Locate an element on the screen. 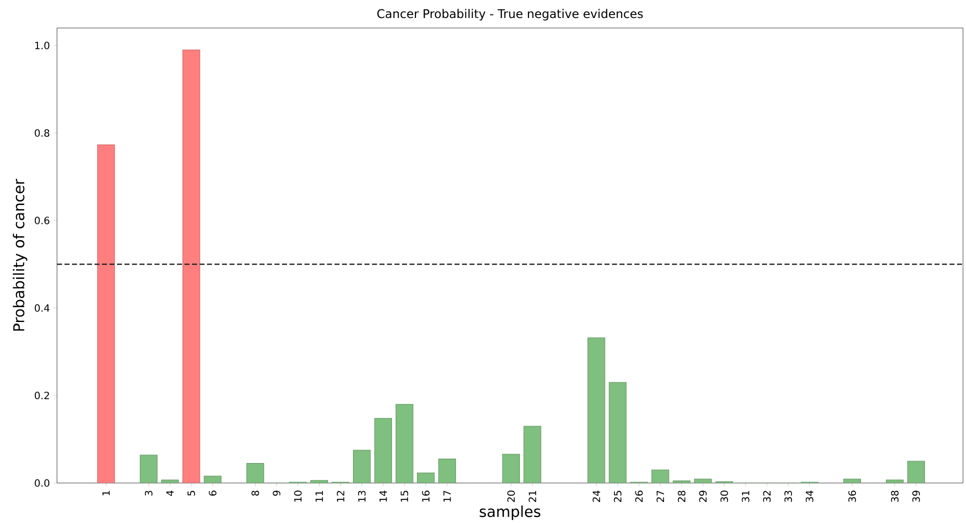 The image size is (966, 524). chart-title: Cancer Probability - True negative evidences is located at coordinates (510, 14).